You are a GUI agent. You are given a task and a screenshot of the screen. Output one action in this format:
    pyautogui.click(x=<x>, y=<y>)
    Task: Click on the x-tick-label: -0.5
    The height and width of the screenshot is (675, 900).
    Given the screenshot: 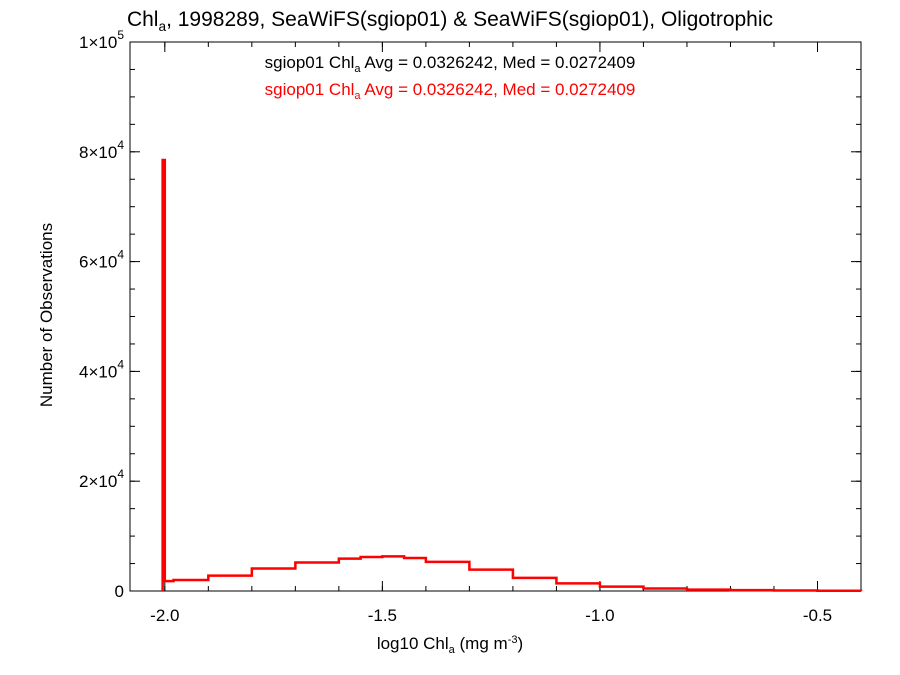 What is the action you would take?
    pyautogui.click(x=817, y=615)
    